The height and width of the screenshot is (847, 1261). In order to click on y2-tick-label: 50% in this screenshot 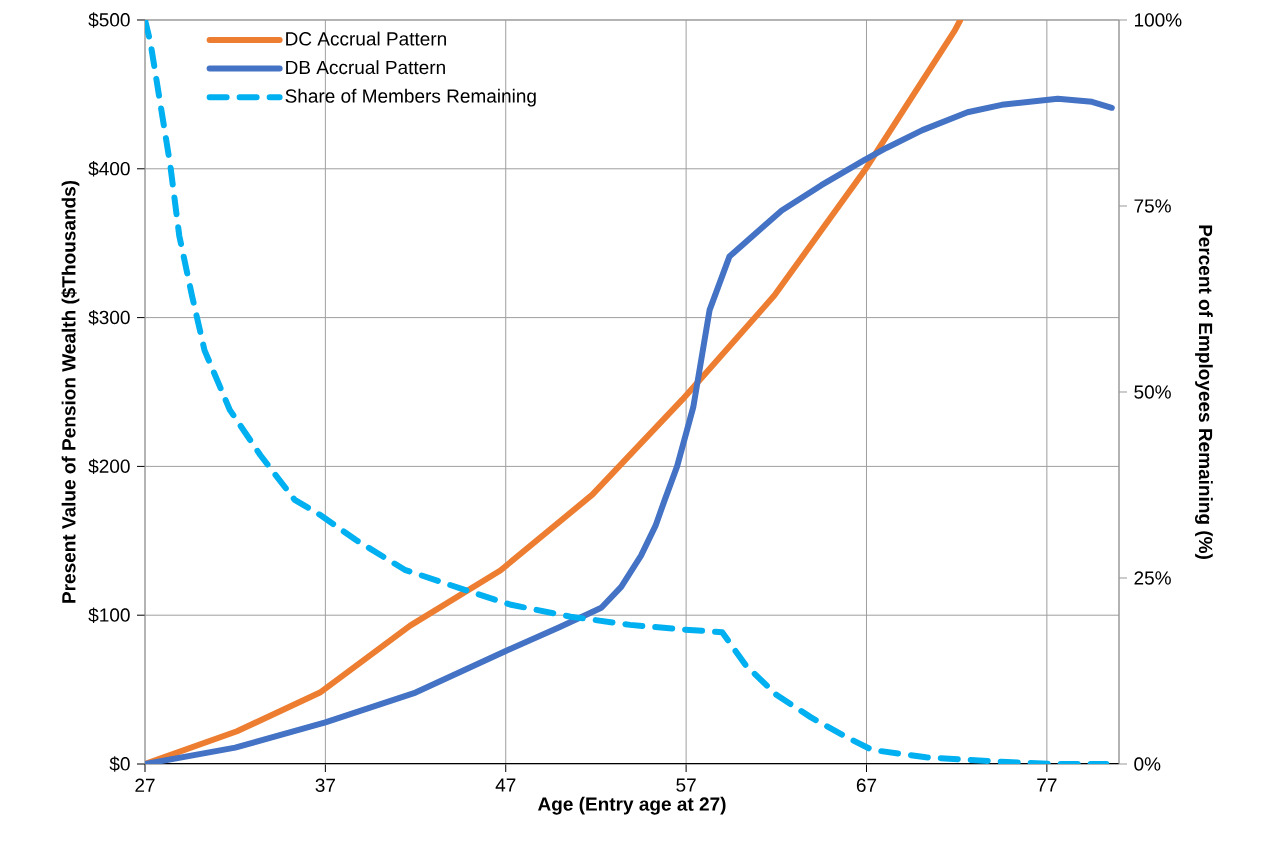, I will do `click(1152, 392)`.